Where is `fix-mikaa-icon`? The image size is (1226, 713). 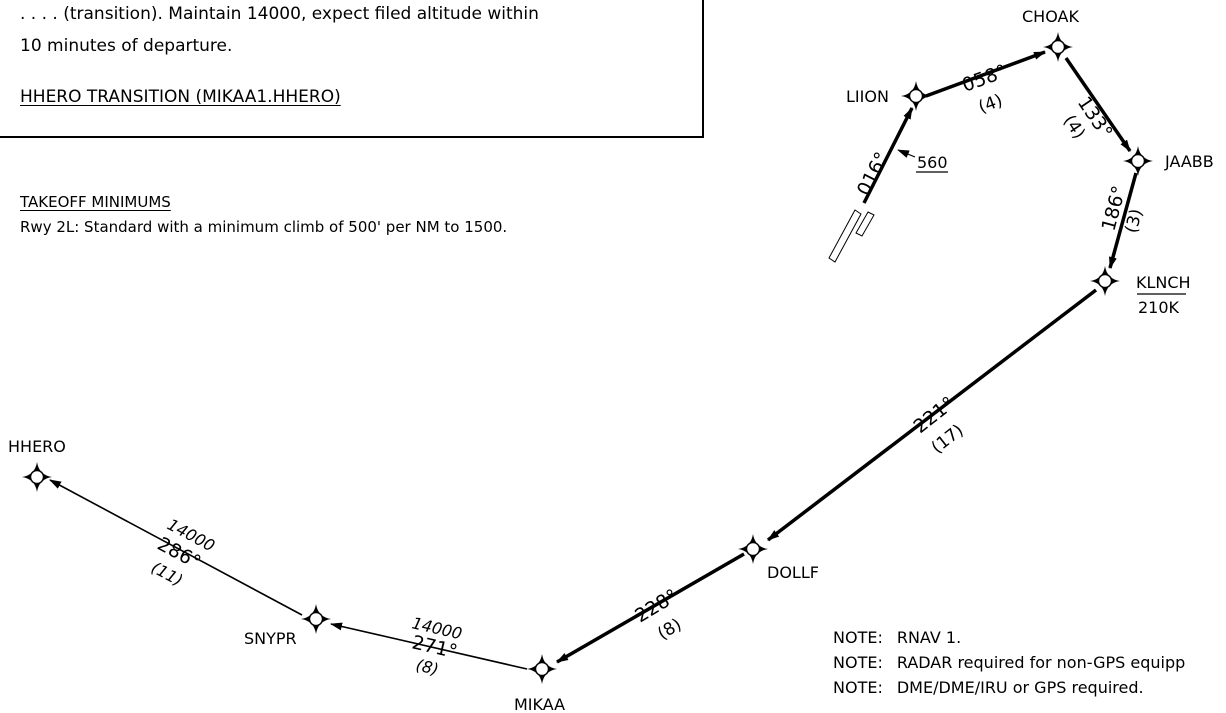
fix-mikaa-icon is located at coordinates (542, 669).